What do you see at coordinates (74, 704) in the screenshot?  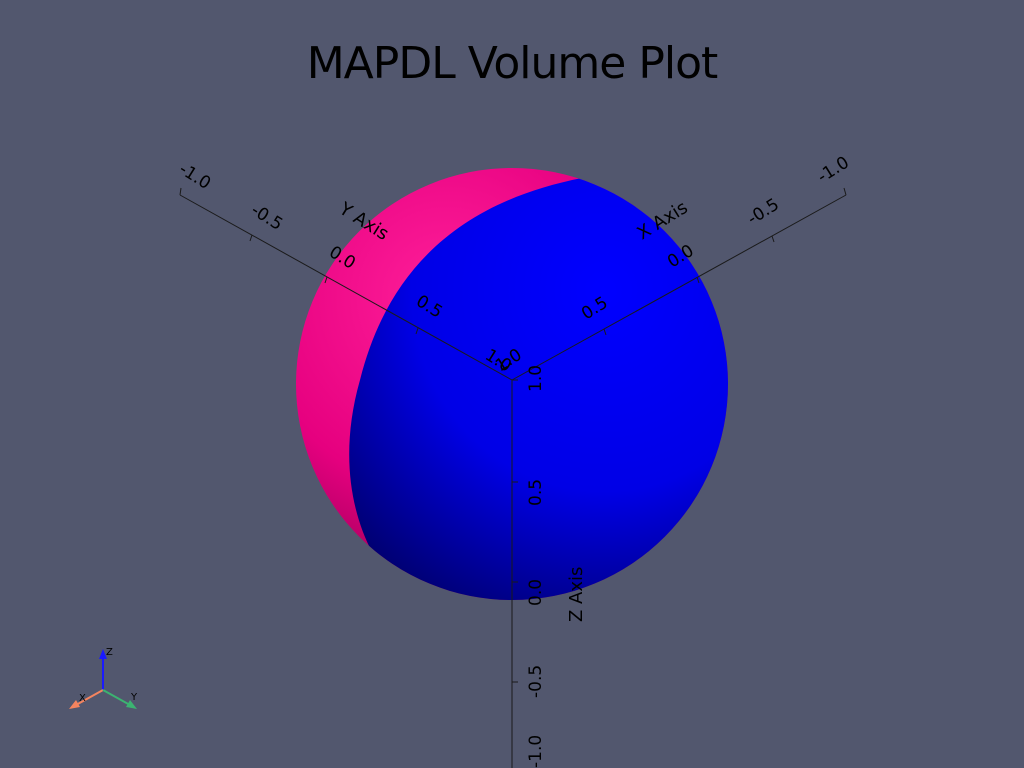 I see `triad-x-head` at bounding box center [74, 704].